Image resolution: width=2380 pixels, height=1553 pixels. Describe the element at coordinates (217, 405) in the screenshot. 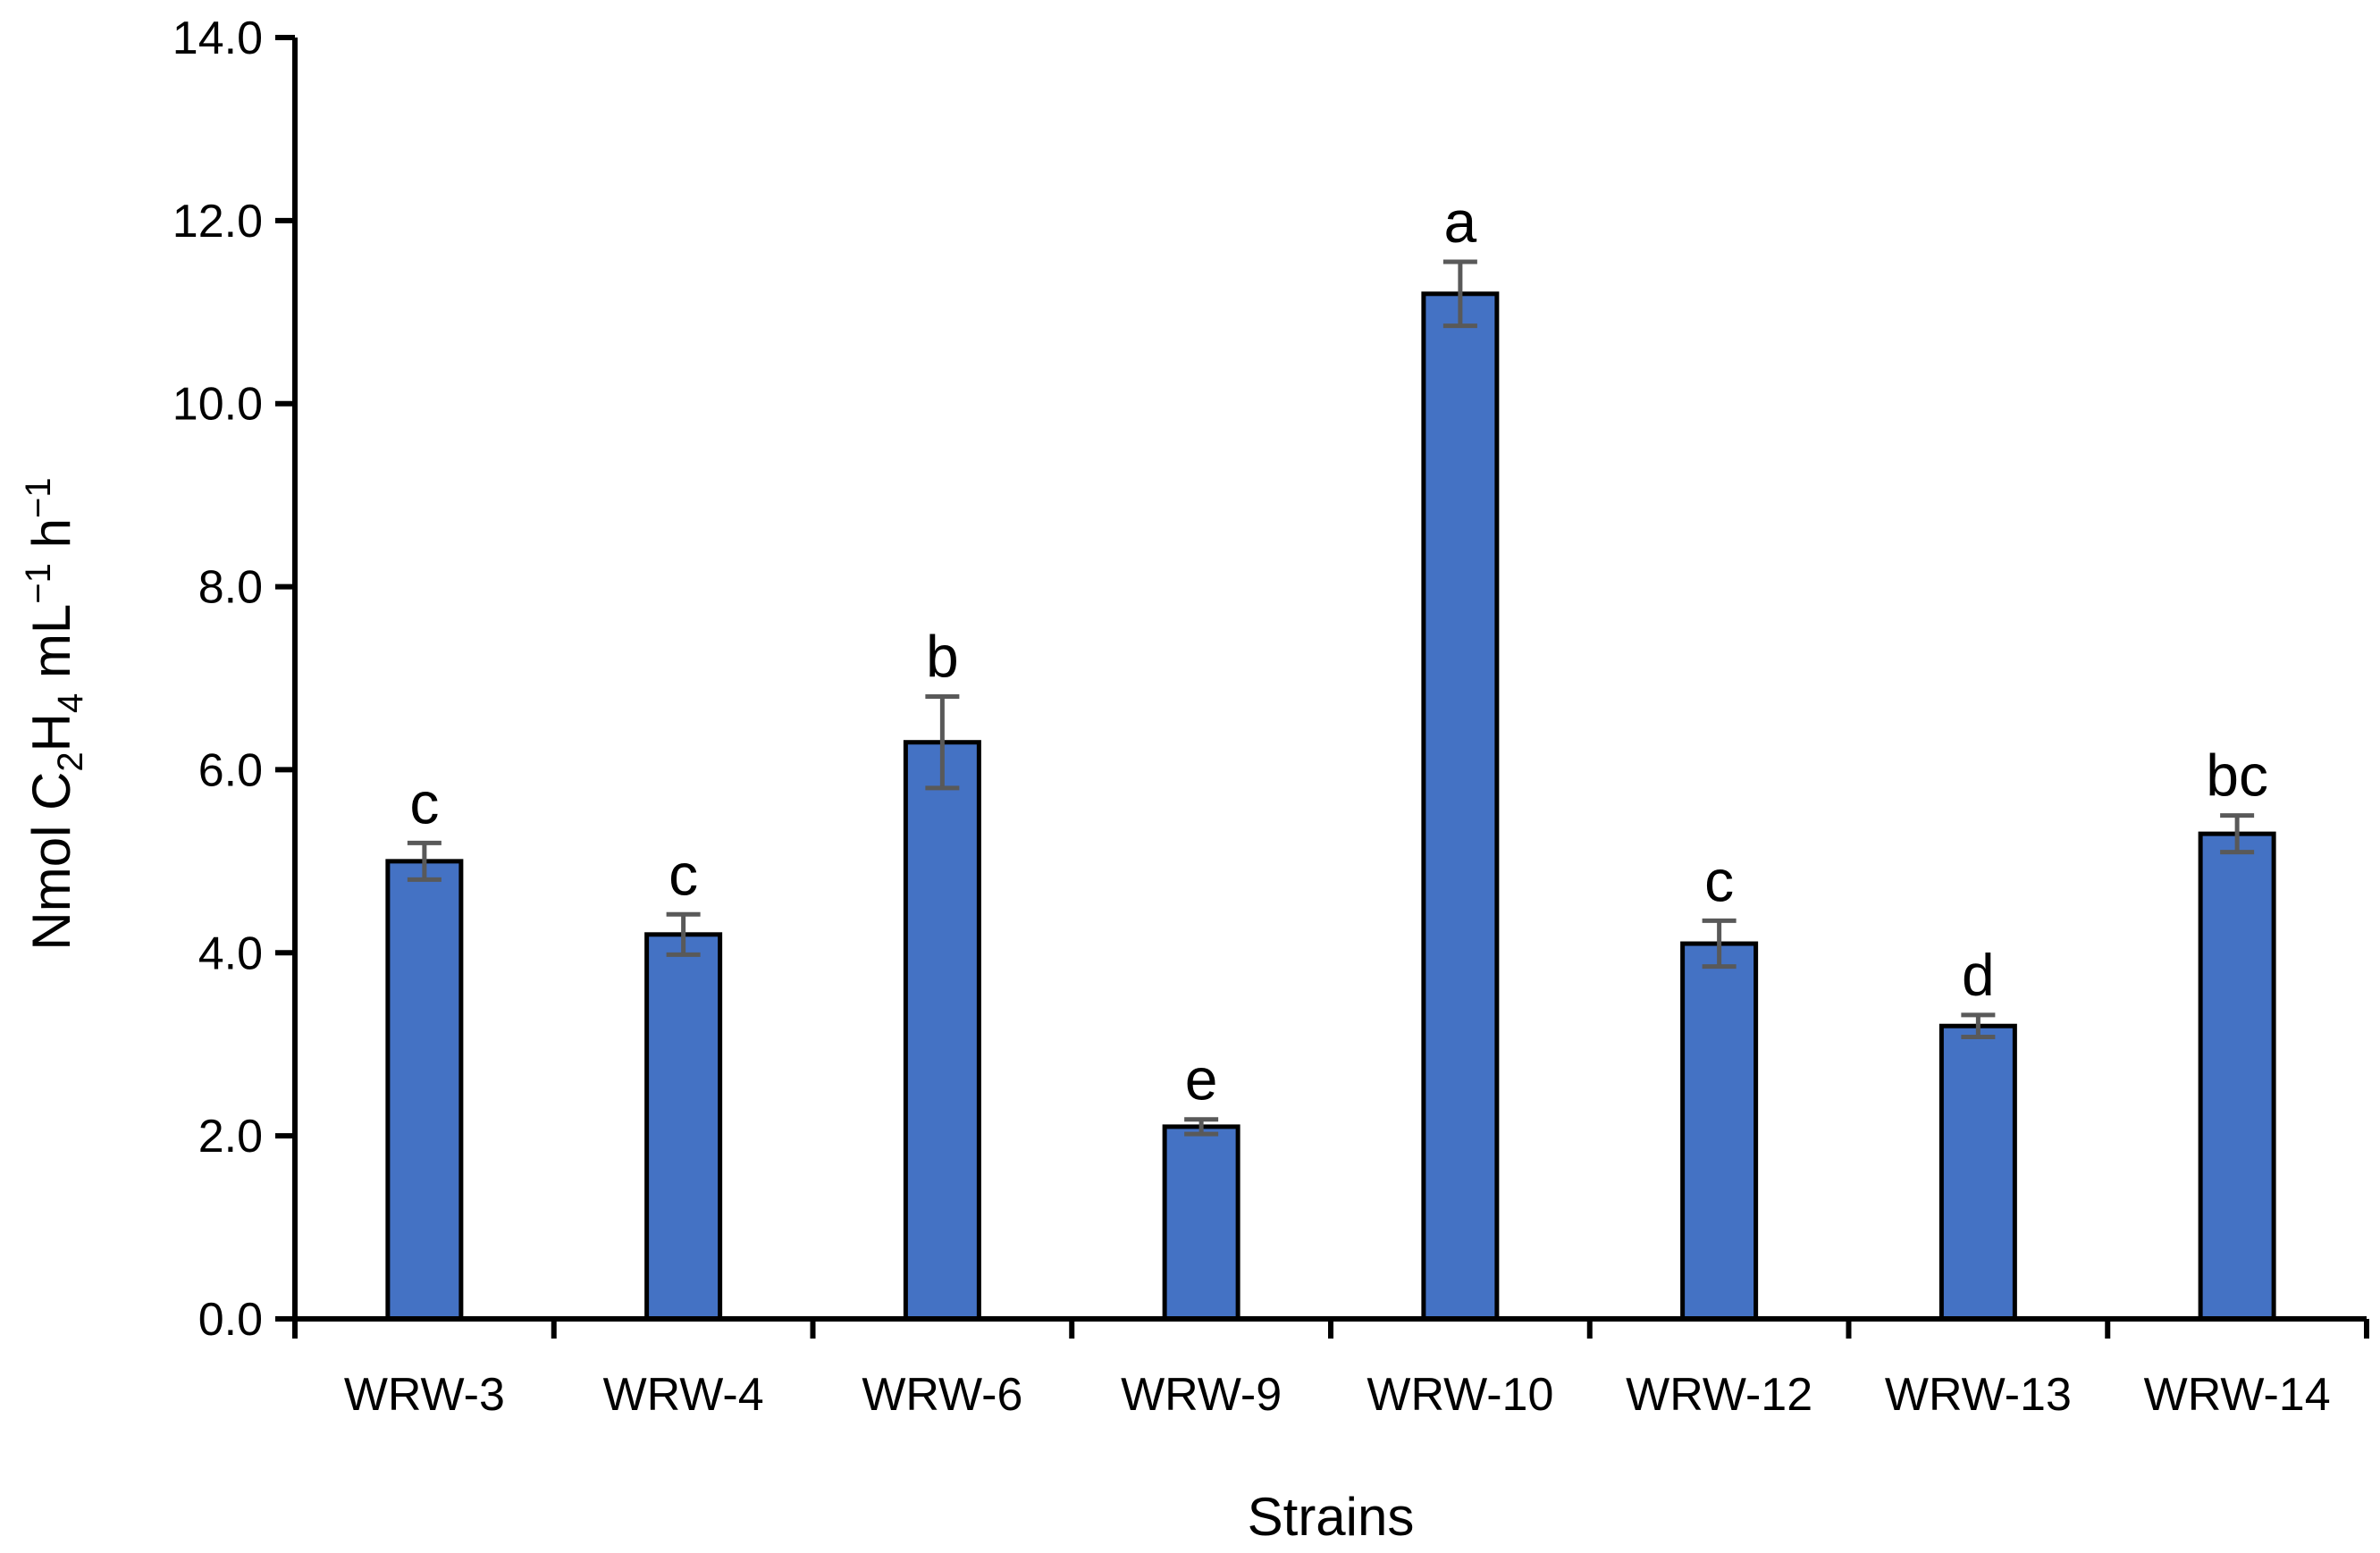

I see `y-tick-label: 10.0` at that location.